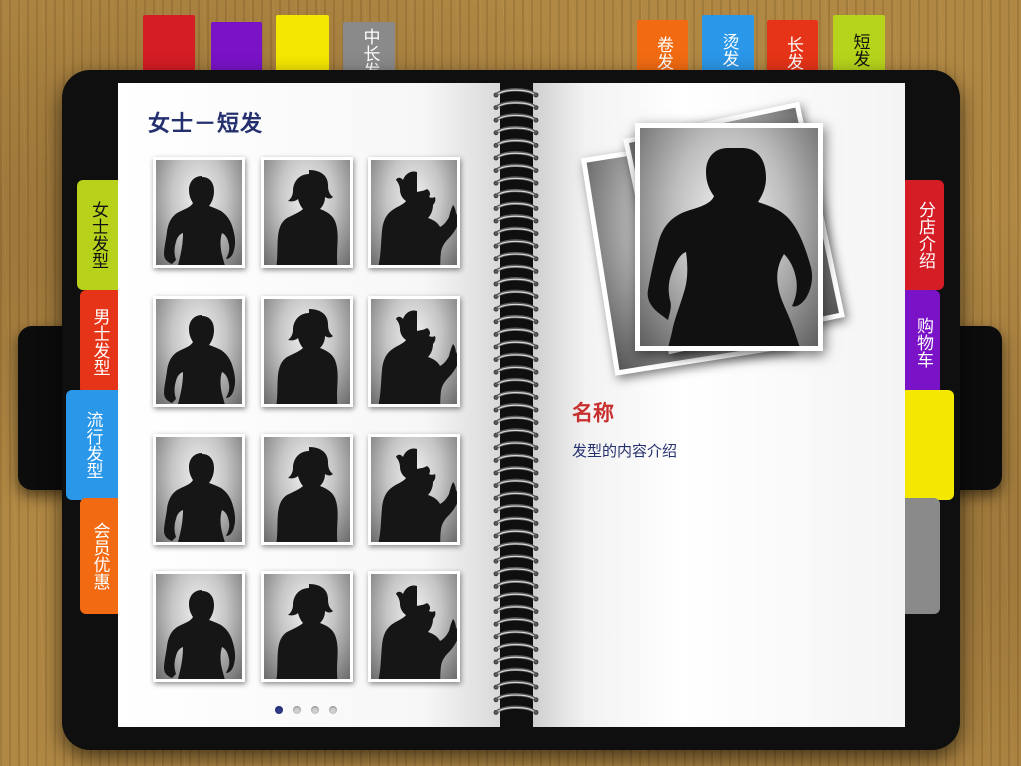 The width and height of the screenshot is (1021, 766). I want to click on tab-member-offers: 会员优惠, so click(99, 556).